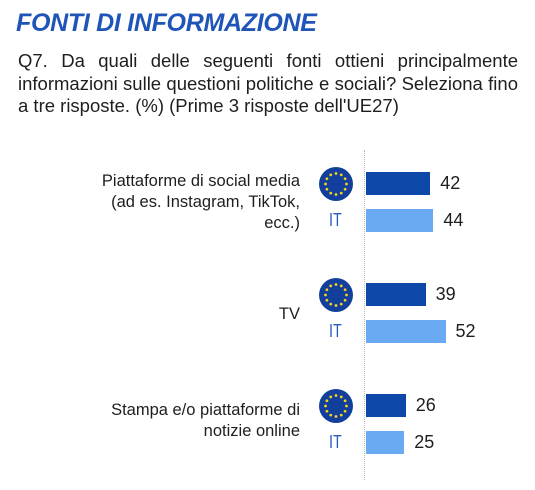 This screenshot has height=490, width=535. What do you see at coordinates (445, 294) in the screenshot?
I see `data-label: 39` at bounding box center [445, 294].